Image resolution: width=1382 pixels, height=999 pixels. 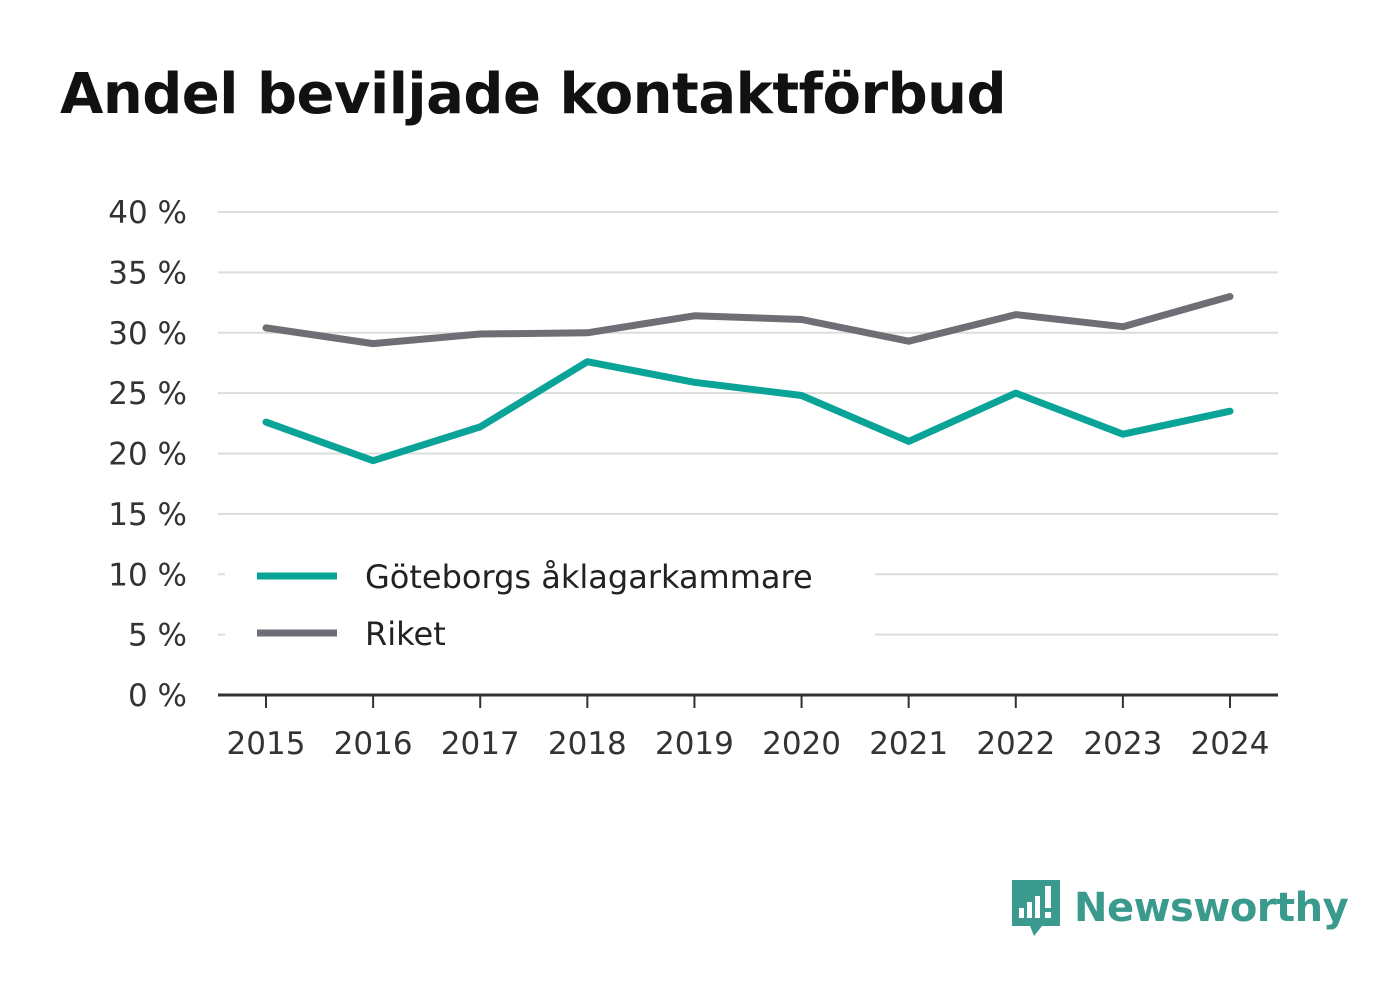 What do you see at coordinates (157, 636) in the screenshot?
I see `y-tick-label: 5 %` at bounding box center [157, 636].